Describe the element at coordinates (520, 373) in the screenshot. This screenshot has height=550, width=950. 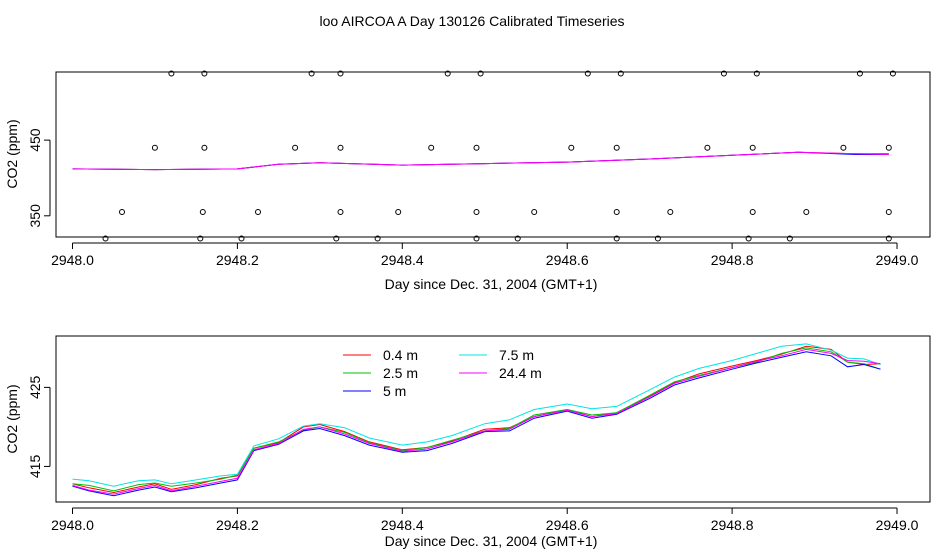
I see `legend-label: 24.4 m` at that location.